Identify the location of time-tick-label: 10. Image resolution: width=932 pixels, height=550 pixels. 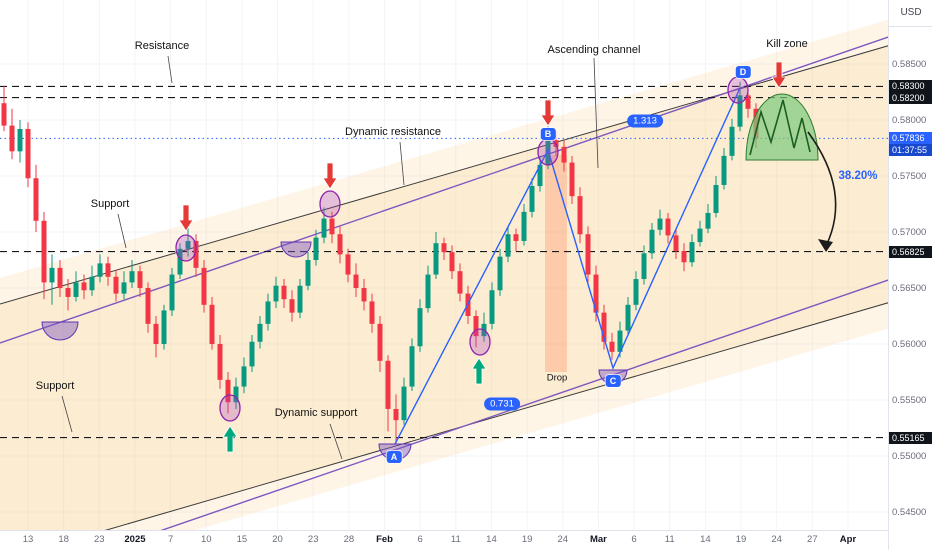
(206, 539).